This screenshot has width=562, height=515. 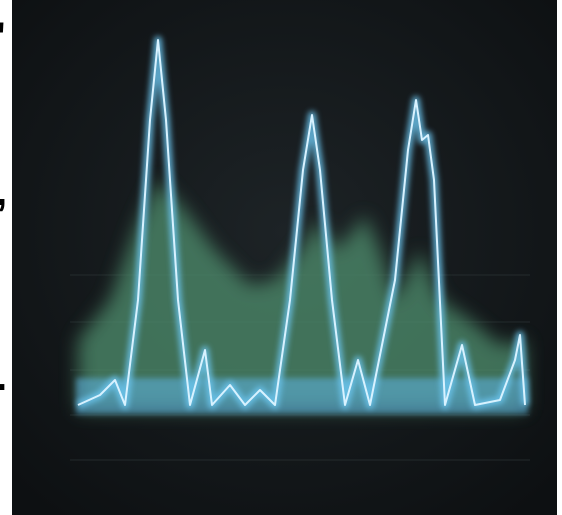 What do you see at coordinates (3, 377) in the screenshot?
I see `edge-fragment: .` at bounding box center [3, 377].